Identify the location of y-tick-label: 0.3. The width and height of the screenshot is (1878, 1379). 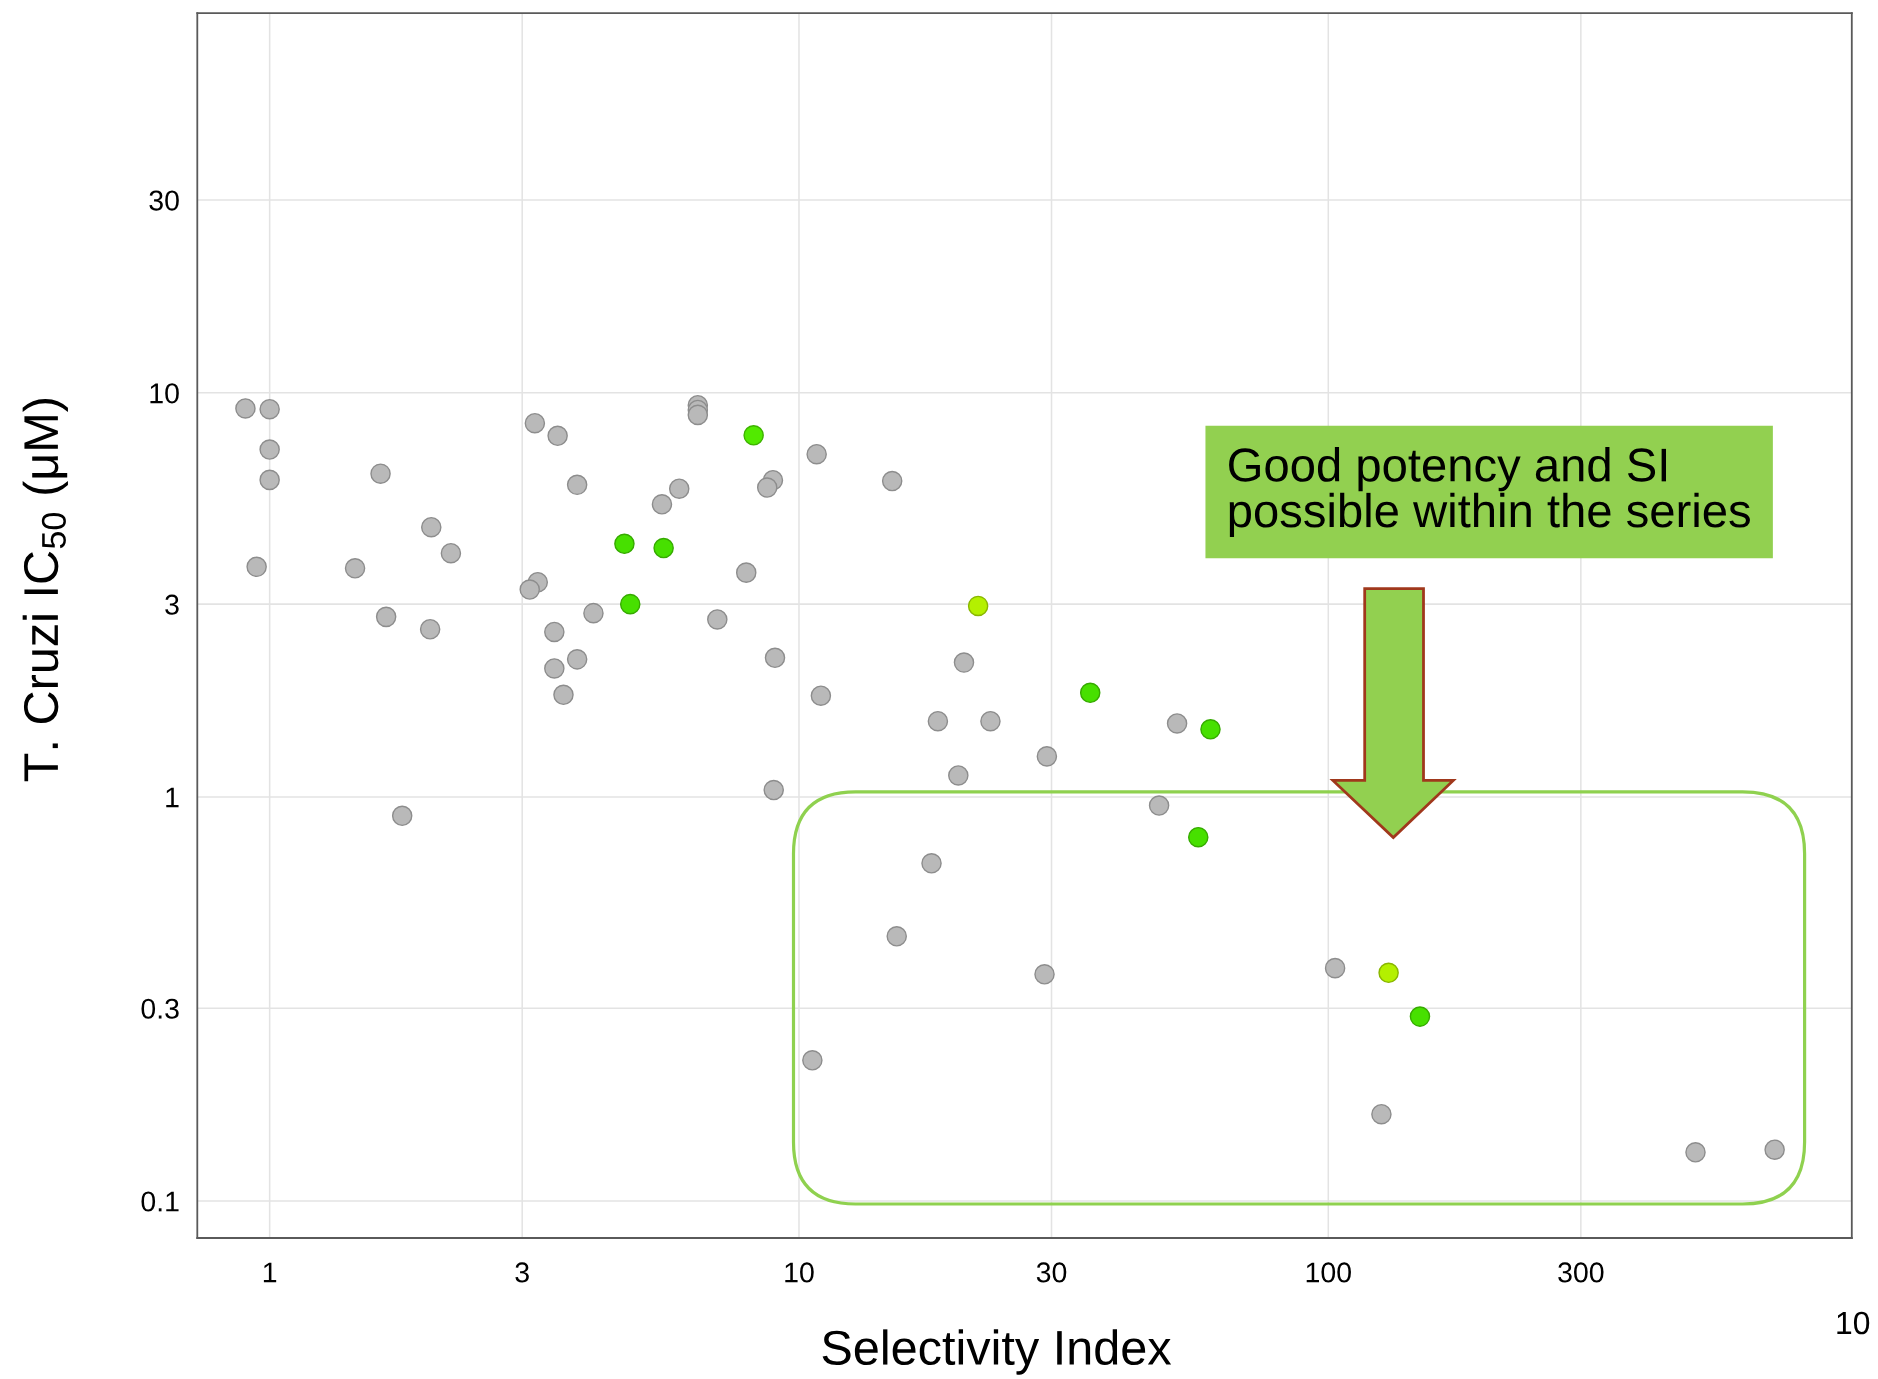
(160, 1008).